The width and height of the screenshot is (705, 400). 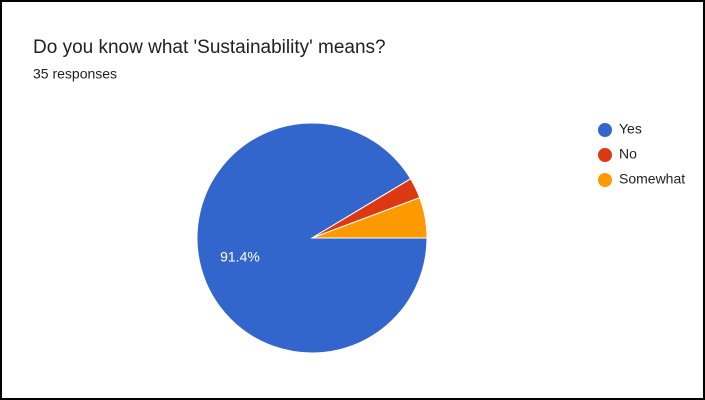 What do you see at coordinates (630, 129) in the screenshot?
I see `legend-label: Yes` at bounding box center [630, 129].